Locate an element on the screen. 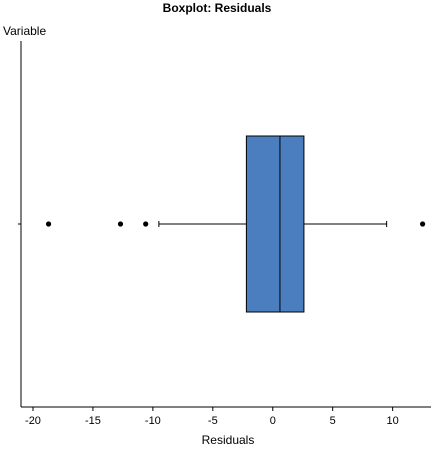 This screenshot has height=450, width=434. x-tick-label: 5 is located at coordinates (333, 421).